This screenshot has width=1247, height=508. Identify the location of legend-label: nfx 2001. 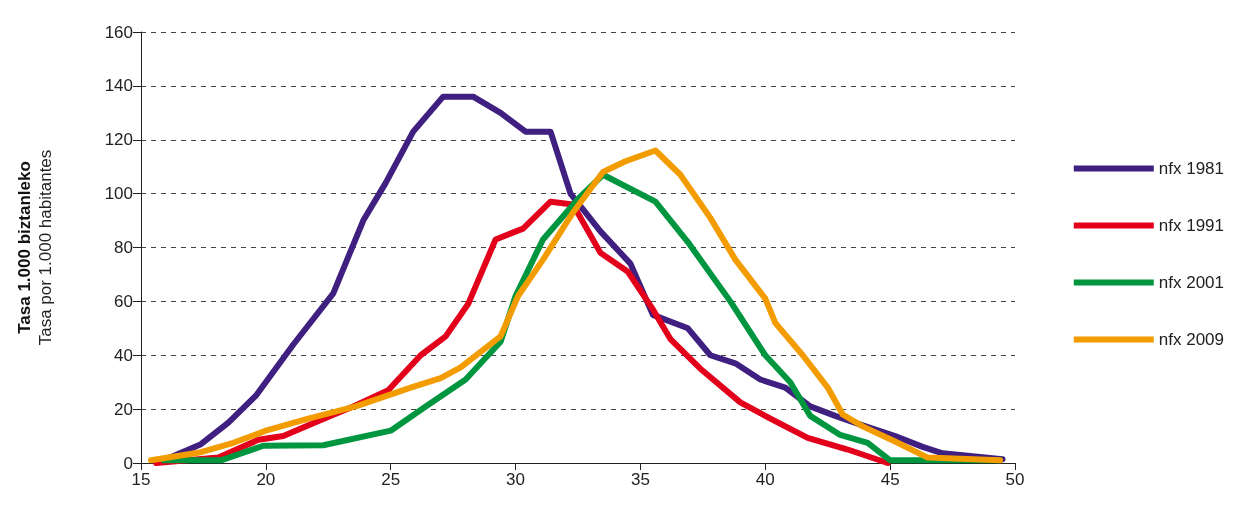
(1191, 282).